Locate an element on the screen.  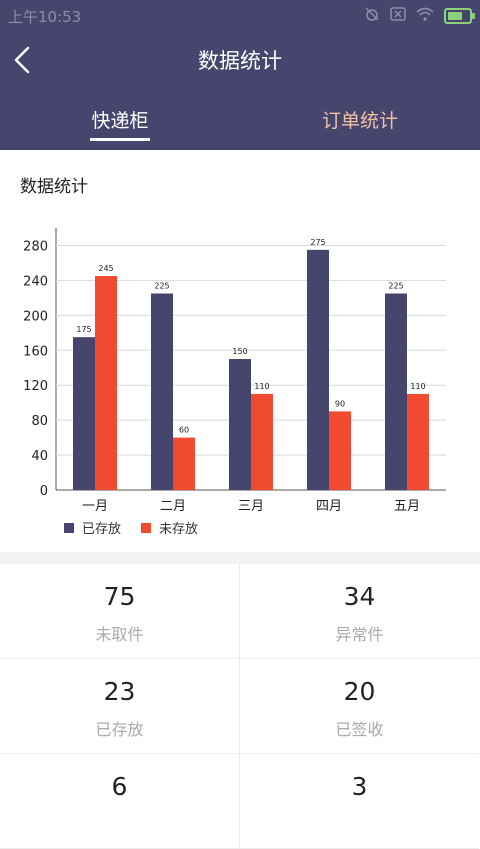
legend-item-not-stored: 未存放 is located at coordinates (169, 527).